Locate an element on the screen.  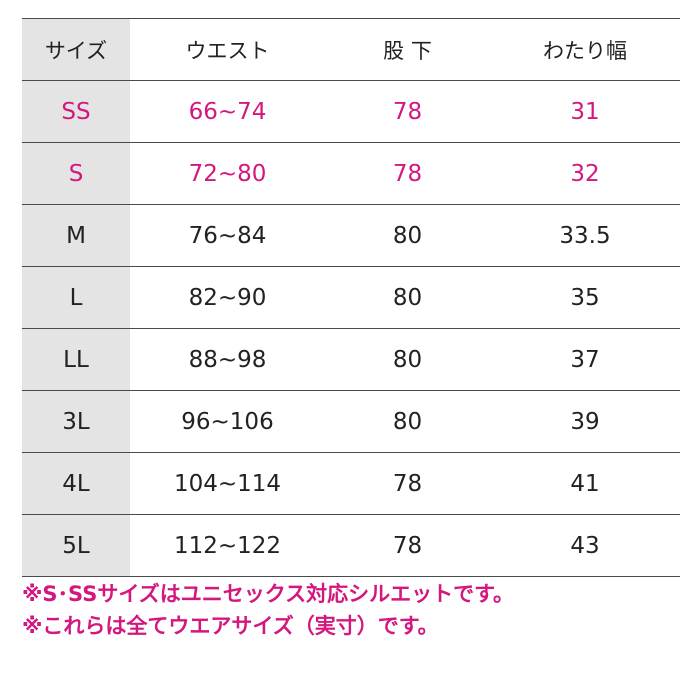
table-cell: 76~84 is located at coordinates (227, 235).